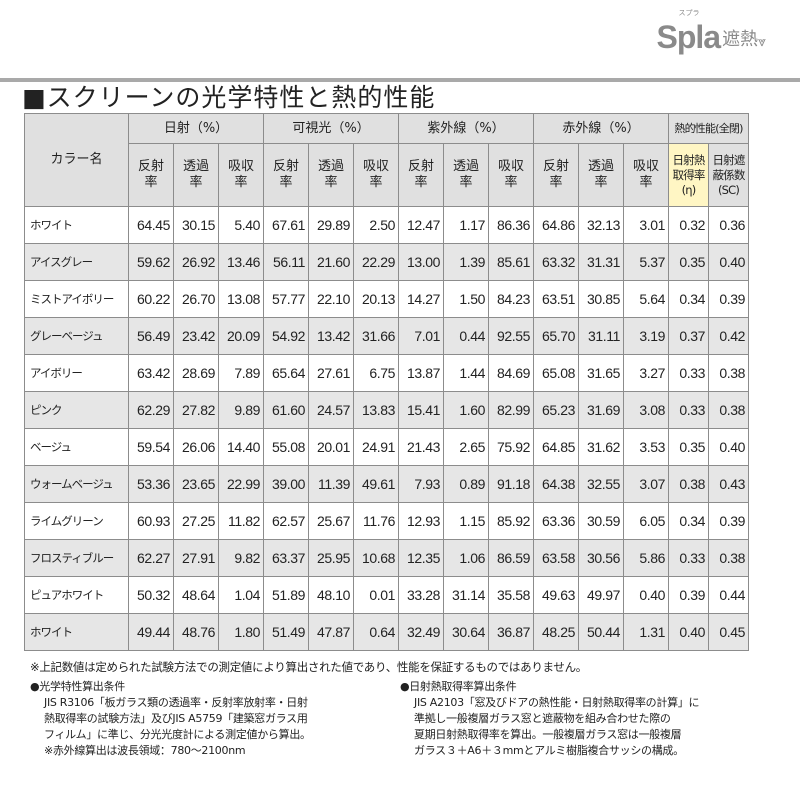 This screenshot has height=800, width=800. What do you see at coordinates (646, 225) in the screenshot?
I see `value-cell: 3.01` at bounding box center [646, 225].